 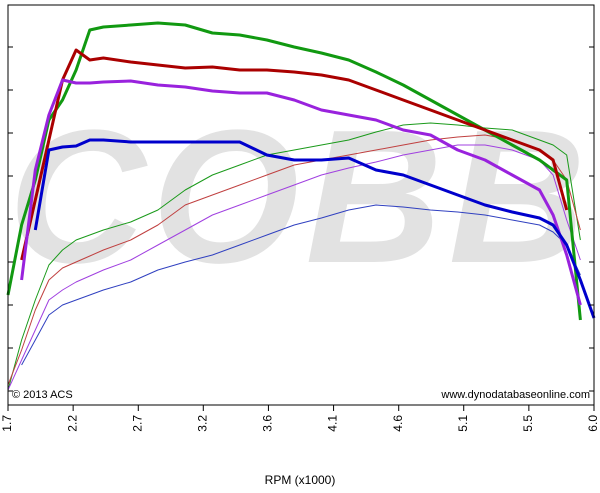 What do you see at coordinates (300, 480) in the screenshot?
I see `x-axis-title: RPM (x1000)` at bounding box center [300, 480].